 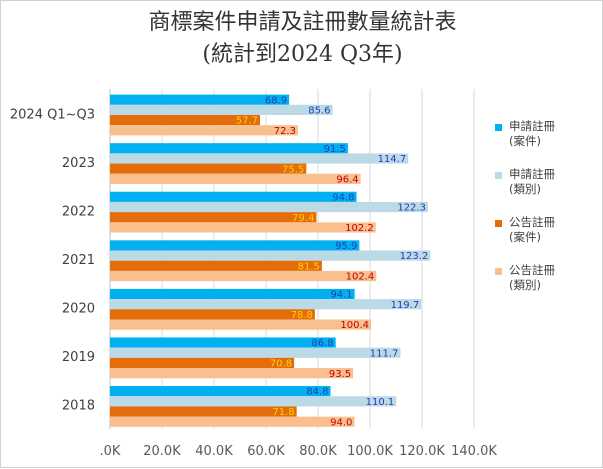 What do you see at coordinates (162, 451) in the screenshot?
I see `x-tick-label: 20.0K` at bounding box center [162, 451].